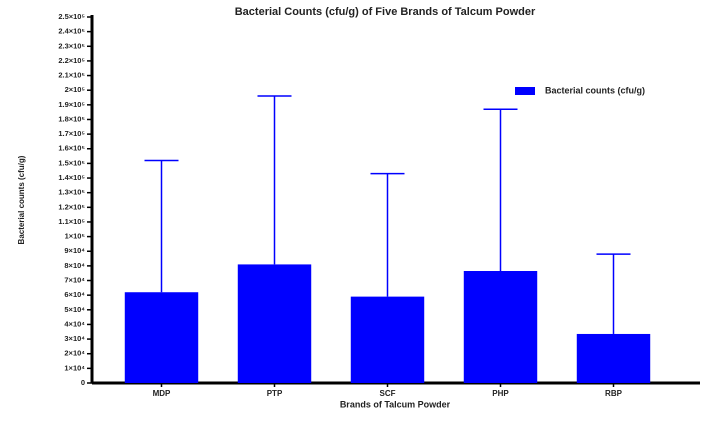  What do you see at coordinates (71, 31) in the screenshot?
I see `y-tick-label: 2.4×10⁵` at bounding box center [71, 31].